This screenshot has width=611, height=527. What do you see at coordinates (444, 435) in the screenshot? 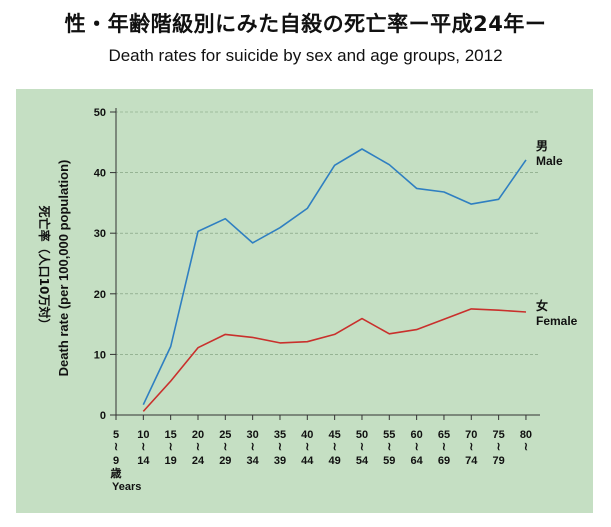
I see `x-tick-label: 65` at bounding box center [444, 435].